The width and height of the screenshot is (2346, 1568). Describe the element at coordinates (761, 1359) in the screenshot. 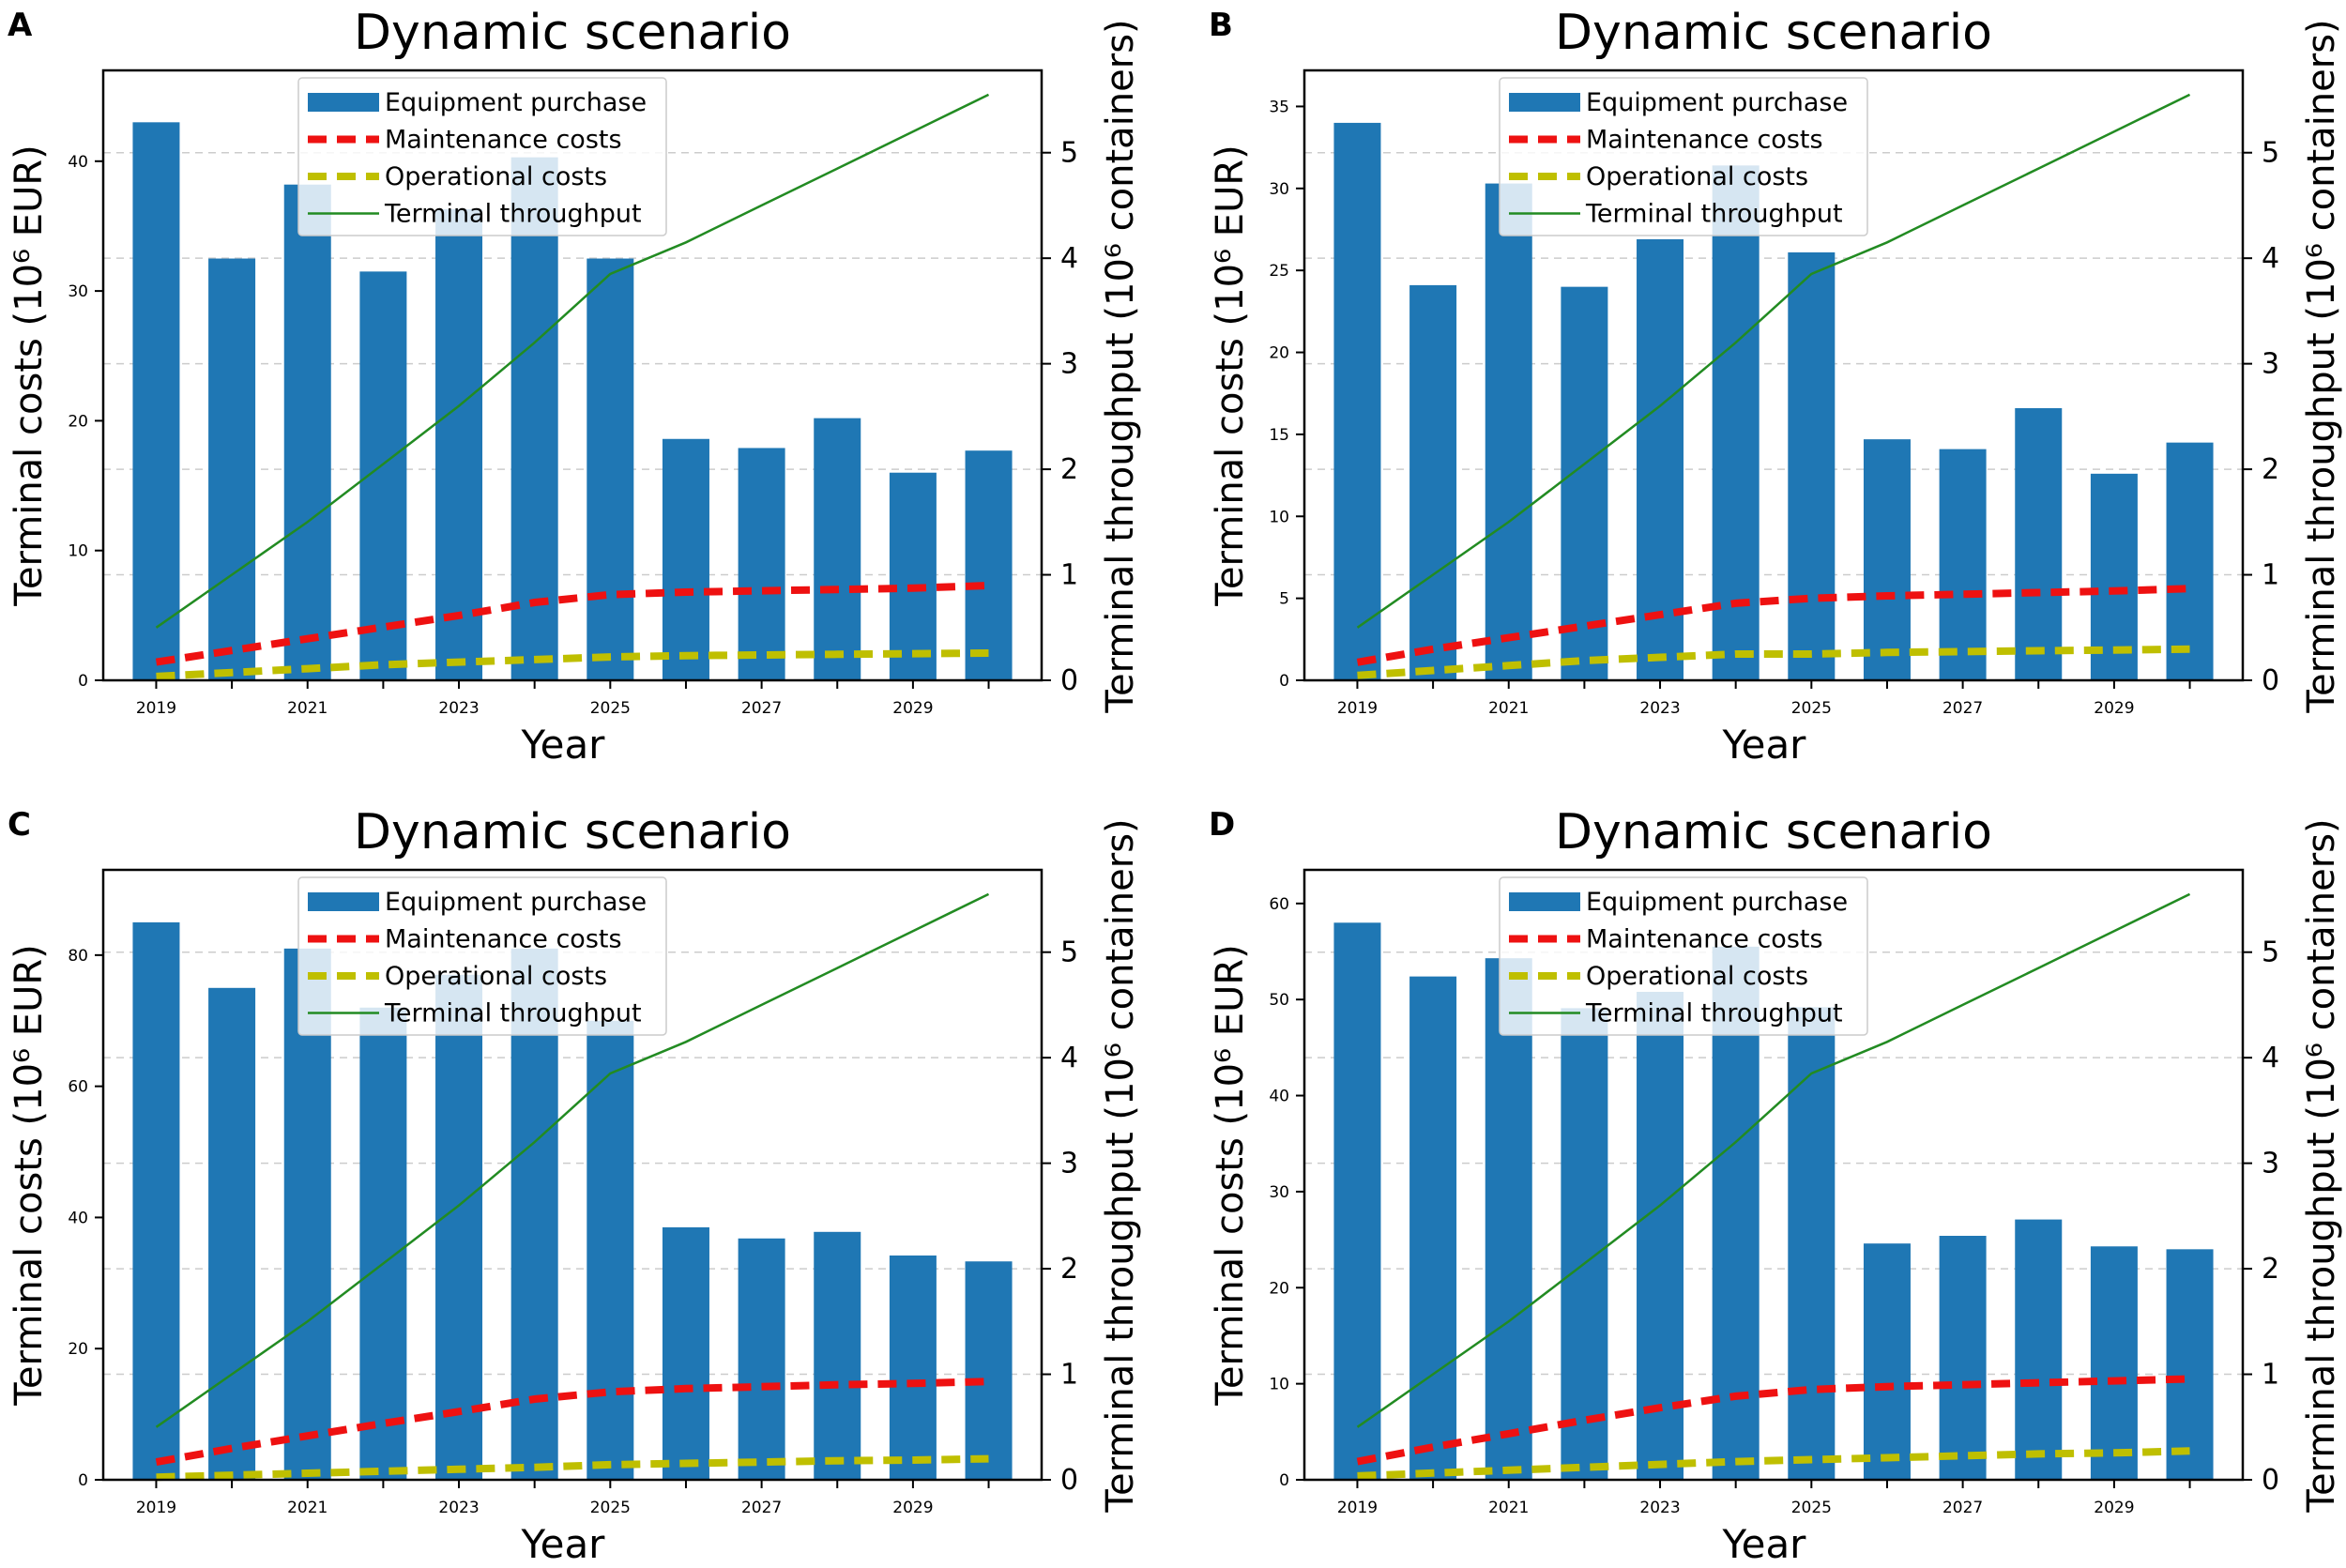

I see `bar-equipment-2027` at that location.